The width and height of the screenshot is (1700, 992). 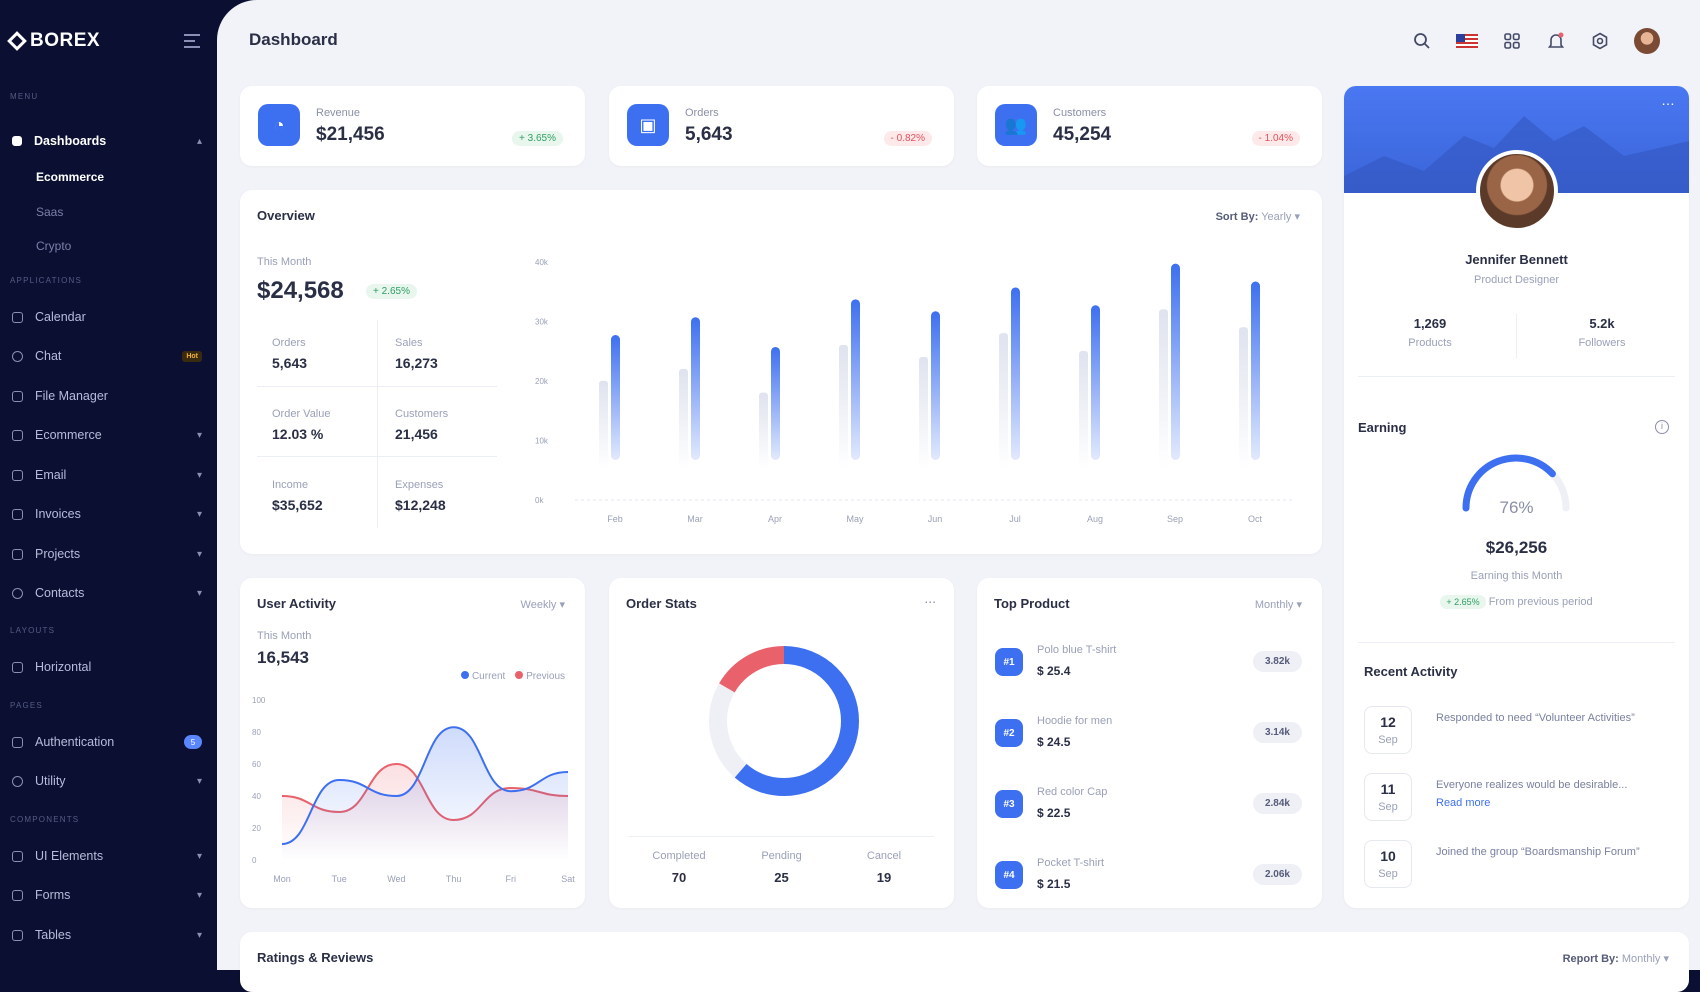 I want to click on this-month-label: This Month, so click(x=284, y=262).